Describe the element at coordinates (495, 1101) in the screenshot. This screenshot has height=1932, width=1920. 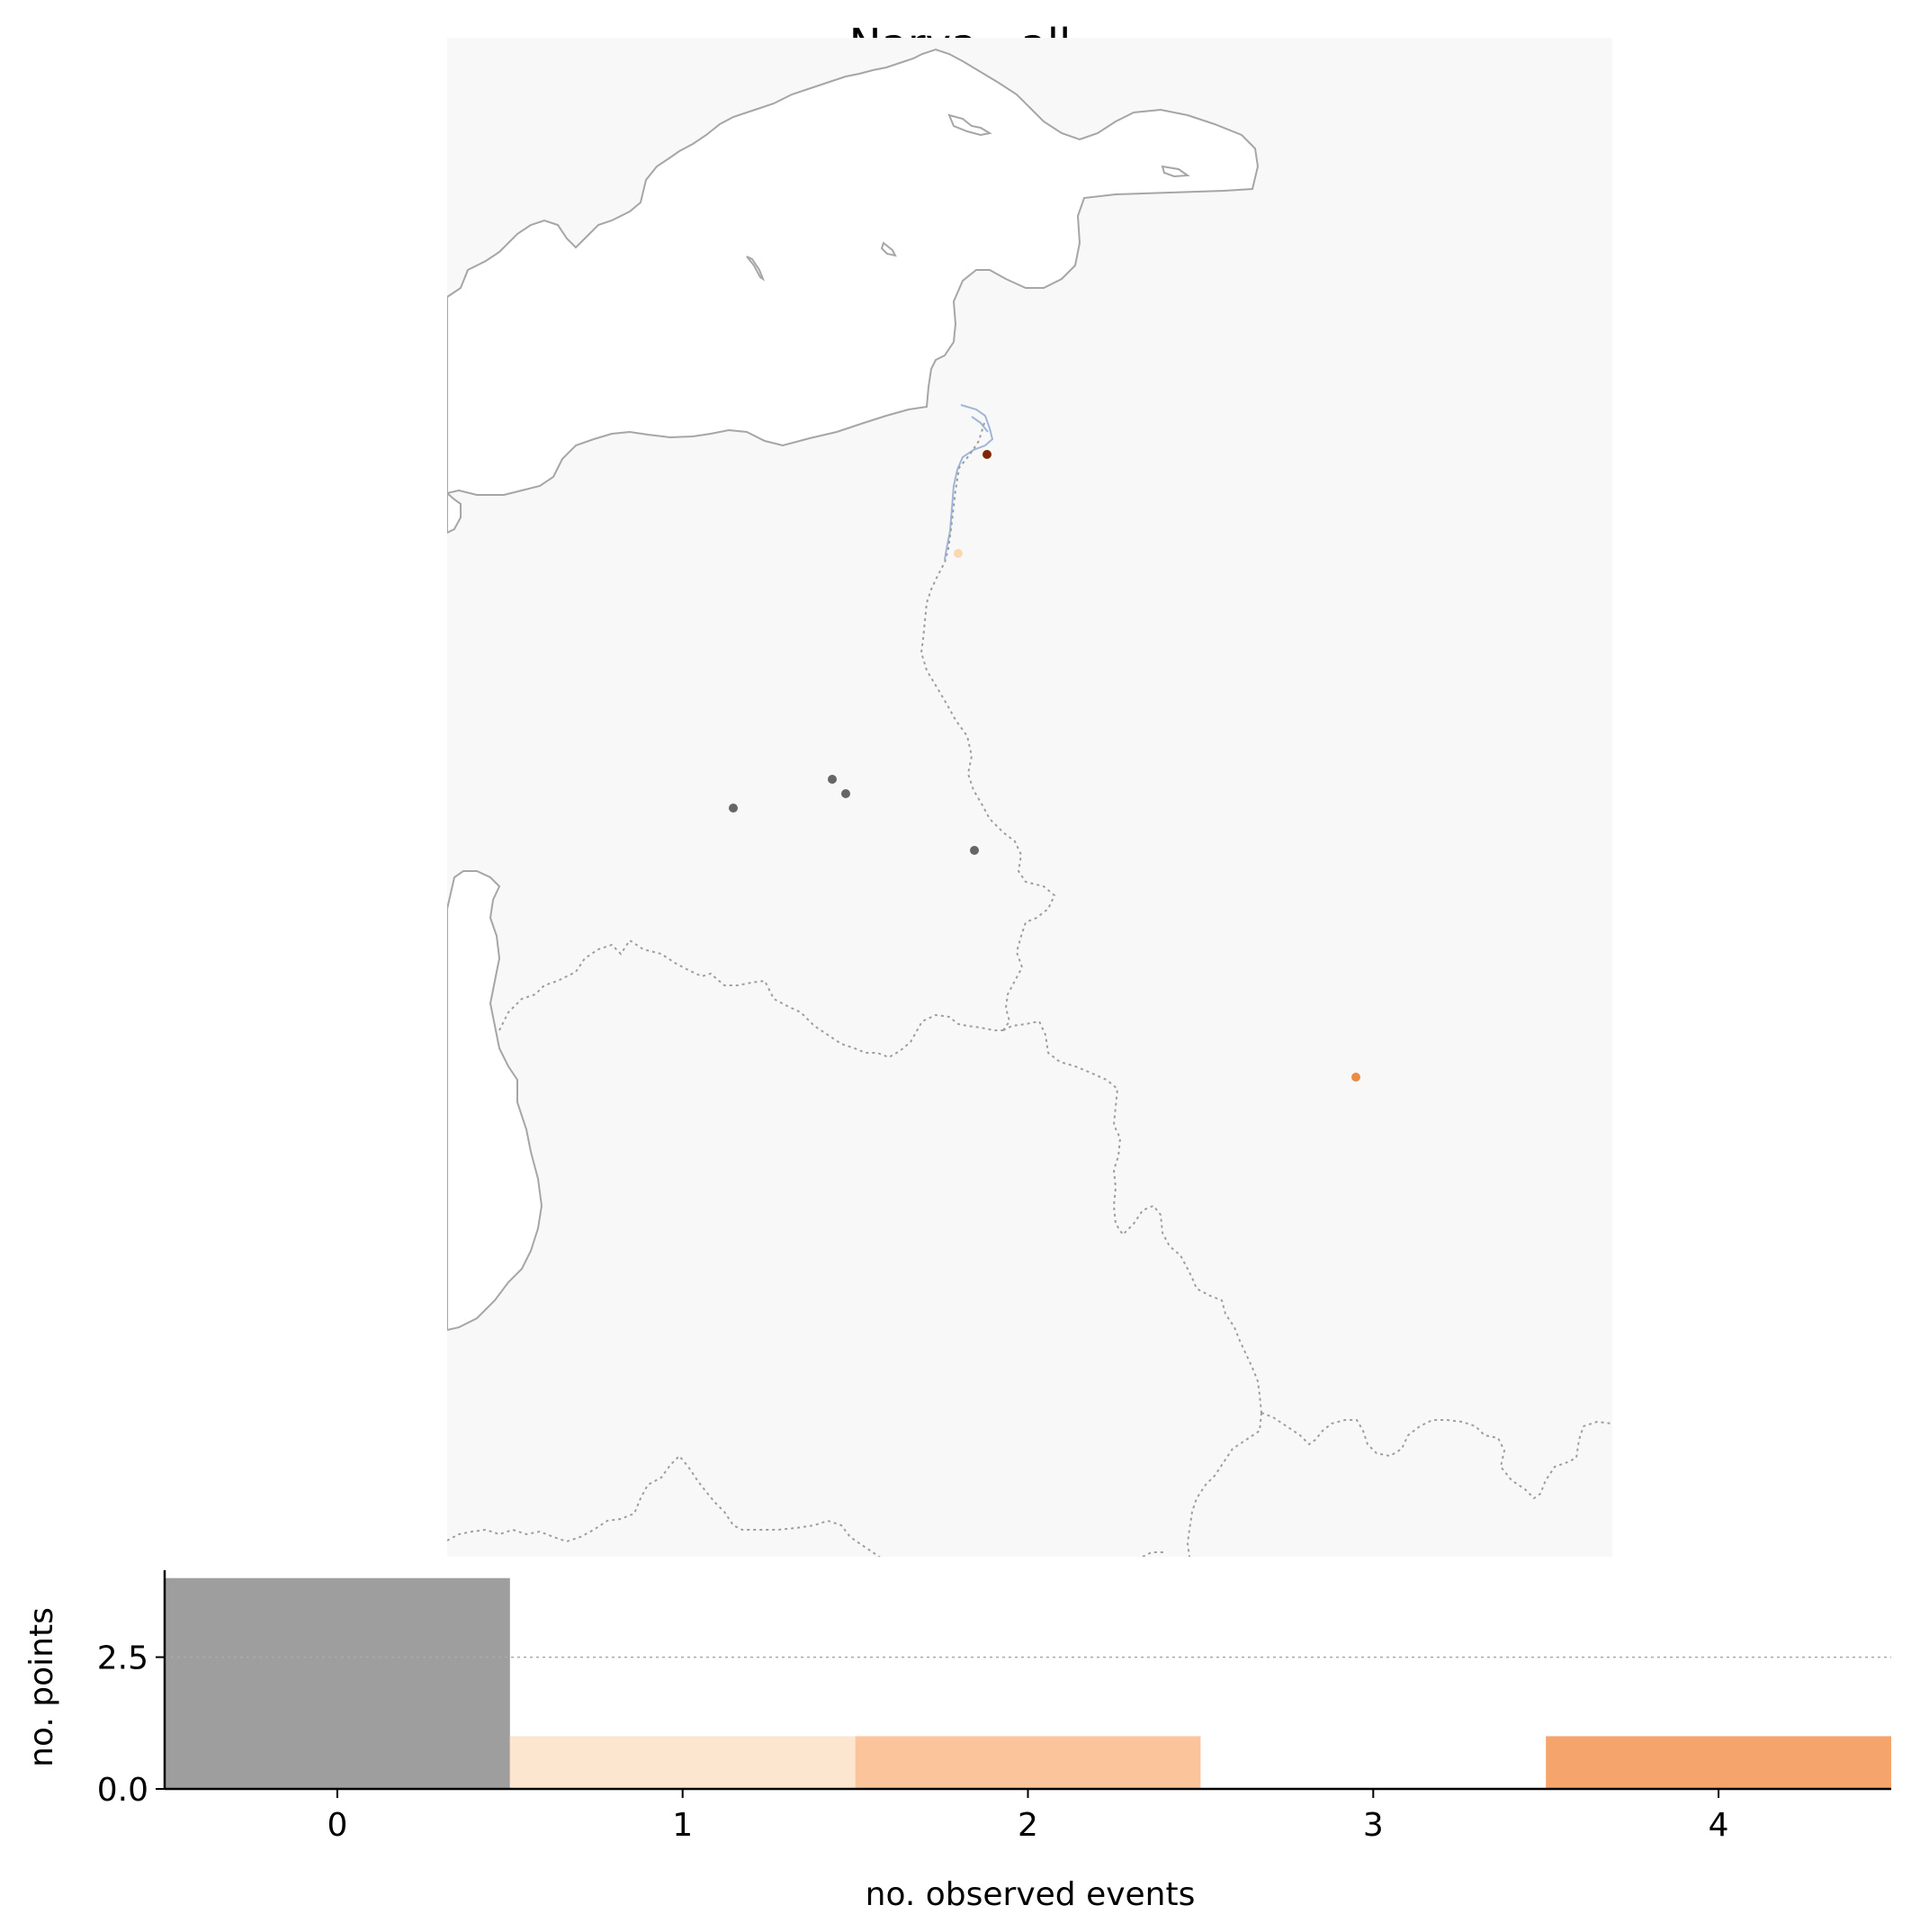
I see `baltic-sea` at that location.